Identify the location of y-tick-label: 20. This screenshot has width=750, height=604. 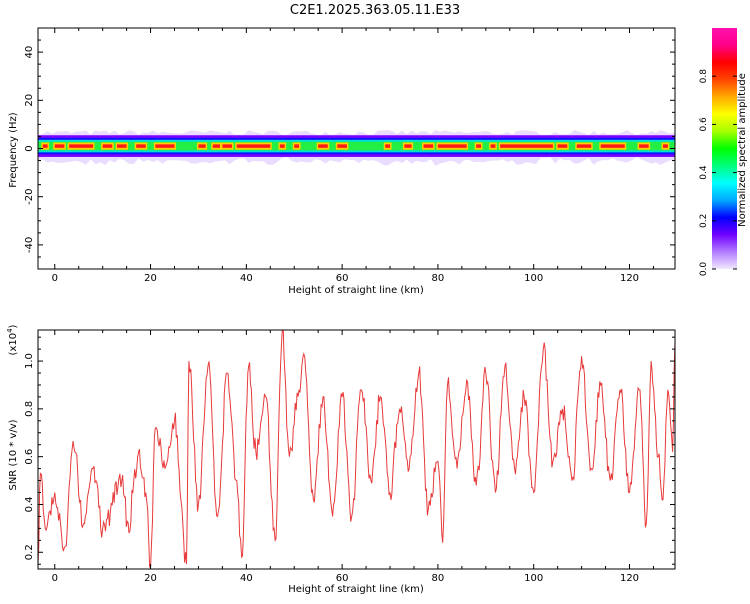
(29, 100).